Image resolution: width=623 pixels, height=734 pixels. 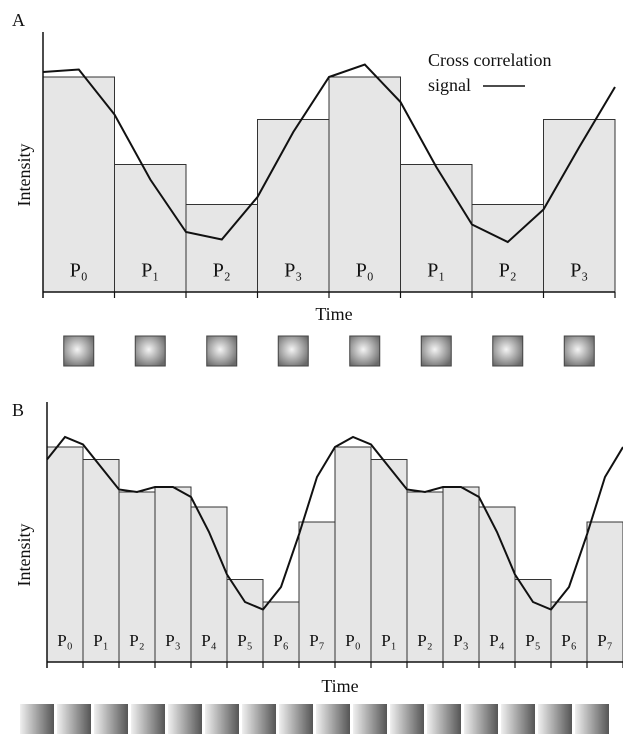 What do you see at coordinates (489, 60) in the screenshot?
I see `annotation: Cross correlation` at bounding box center [489, 60].